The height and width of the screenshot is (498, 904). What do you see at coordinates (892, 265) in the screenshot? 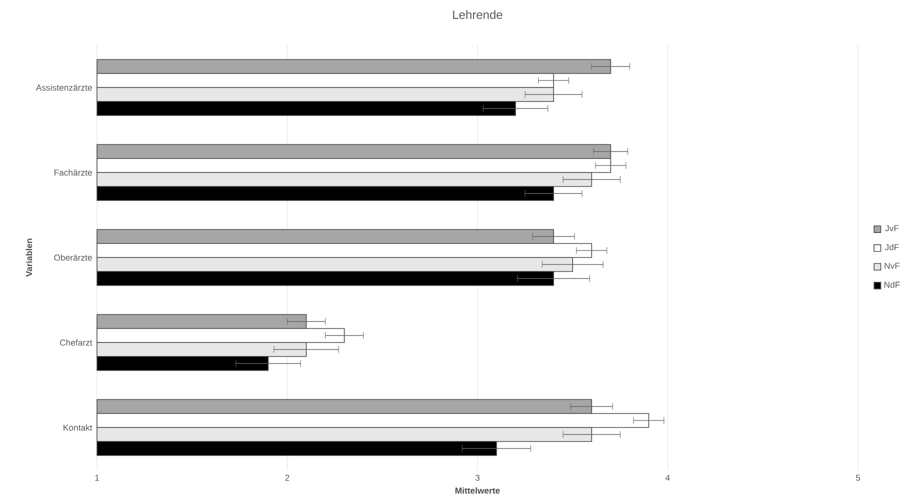
I see `legend-label: NvF` at bounding box center [892, 265].